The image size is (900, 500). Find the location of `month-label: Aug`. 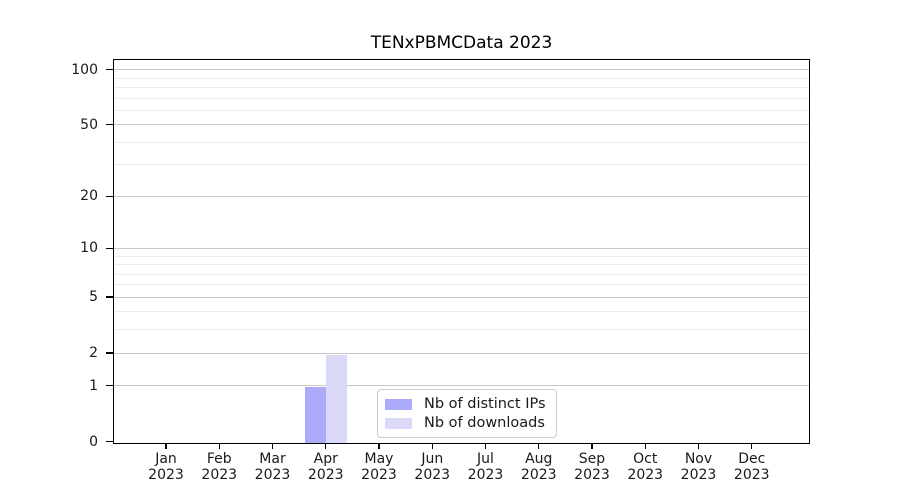

month-label: Aug is located at coordinates (539, 459).